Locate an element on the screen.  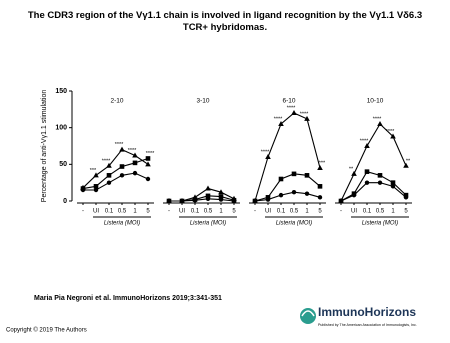
logo-icon-arc is located at coordinates (308, 313).